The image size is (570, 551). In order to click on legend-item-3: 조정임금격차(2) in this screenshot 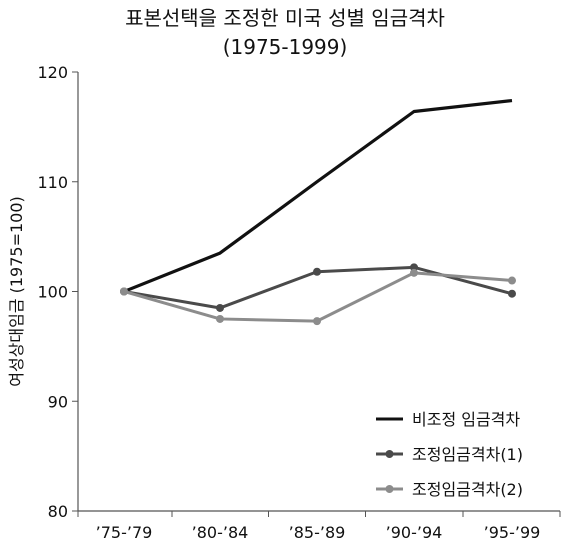, I will do `click(449, 489)`.